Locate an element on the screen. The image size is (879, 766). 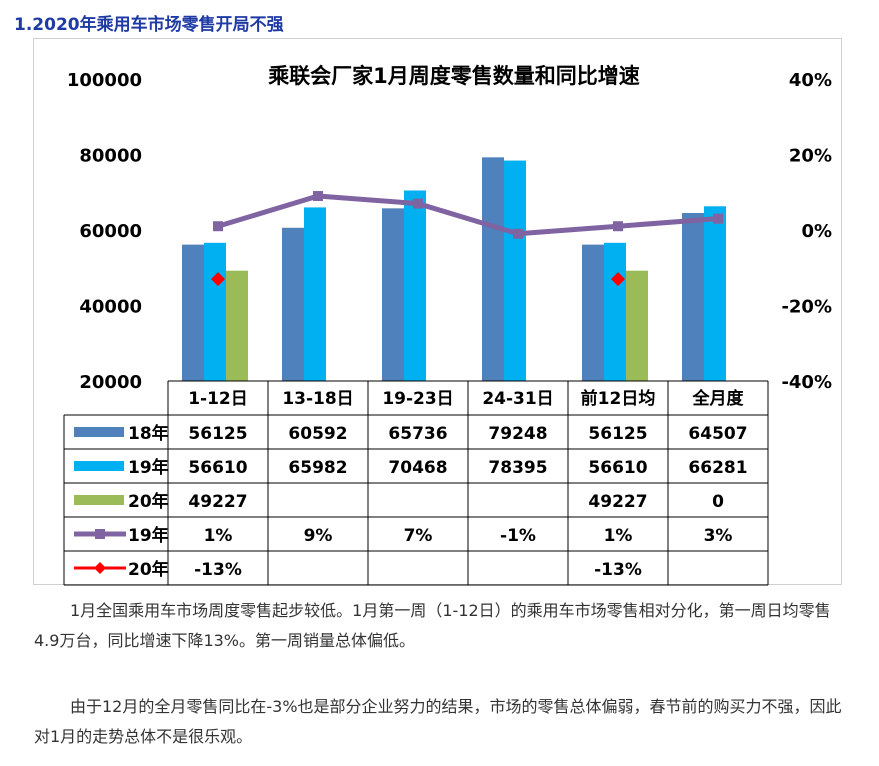
y-left-tick-label: 60000 is located at coordinates (110, 231).